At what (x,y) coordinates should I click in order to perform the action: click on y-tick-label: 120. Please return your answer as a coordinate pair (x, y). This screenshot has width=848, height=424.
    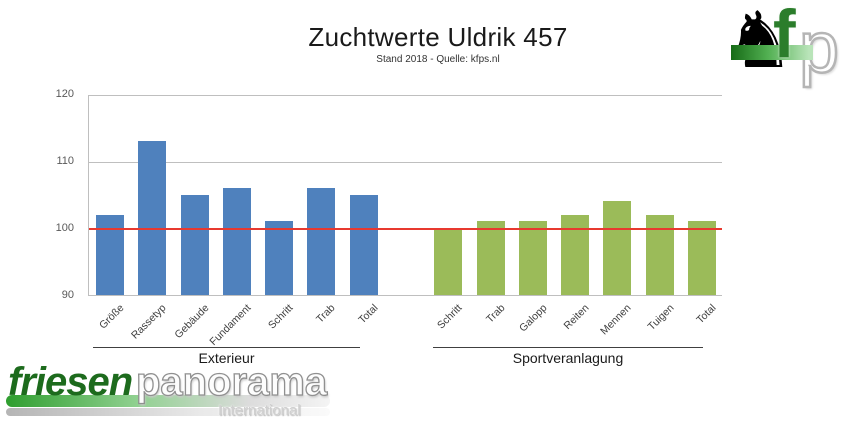
    Looking at the image, I should click on (64, 94).